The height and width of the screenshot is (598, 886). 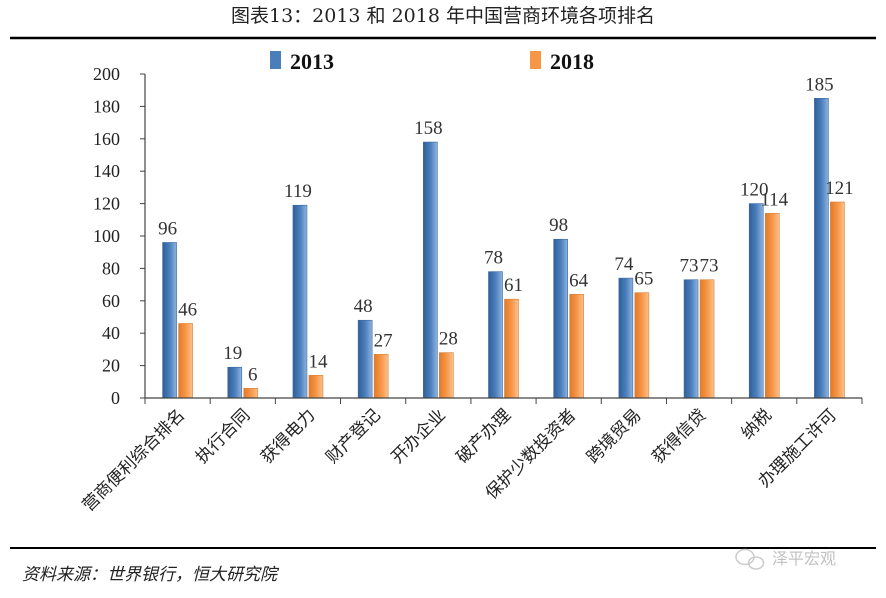 I want to click on y-tick-label: 40, so click(x=111, y=333).